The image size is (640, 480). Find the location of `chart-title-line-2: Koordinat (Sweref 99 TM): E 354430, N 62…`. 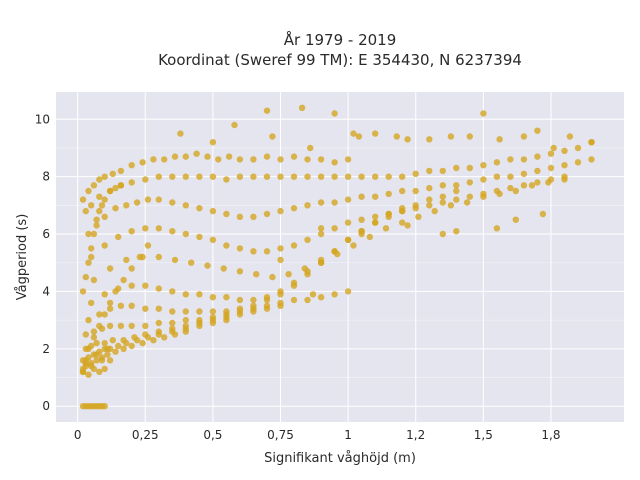

chart-title-line-2: Koordinat (Sweref 99 TM): E 354430, N 62… is located at coordinates (340, 60).